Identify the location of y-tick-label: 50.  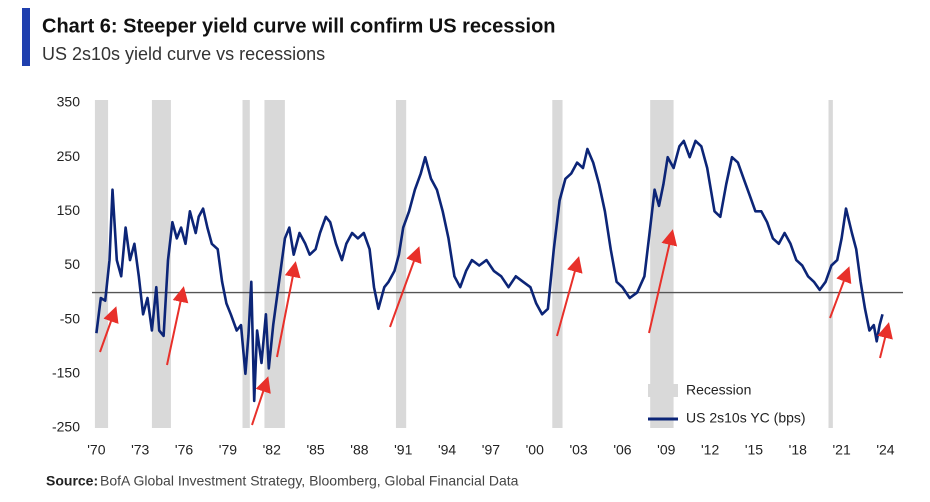
(72, 264).